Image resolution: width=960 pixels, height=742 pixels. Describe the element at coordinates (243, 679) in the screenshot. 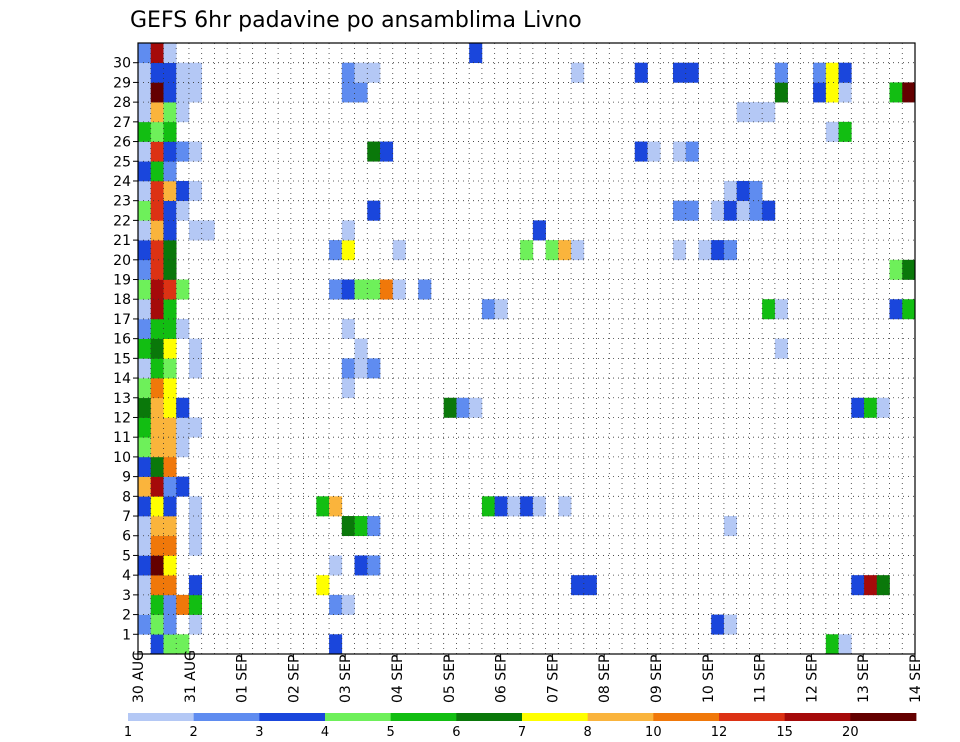

I see `x-tick-label: 01 SEP` at that location.